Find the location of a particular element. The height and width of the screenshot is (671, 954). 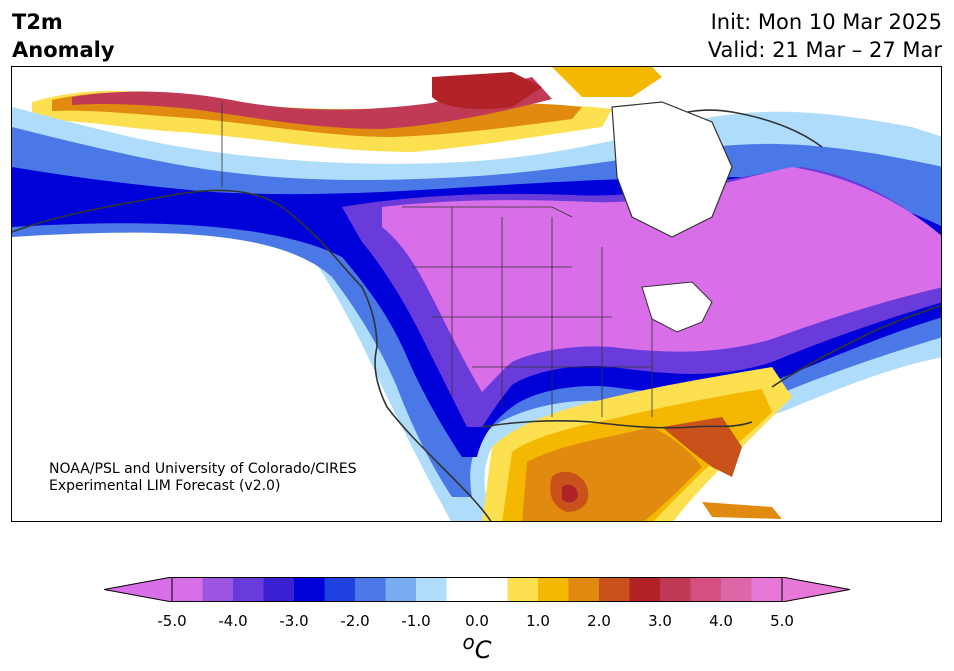

init-date: Init: Mon 10 Mar 2025 is located at coordinates (826, 22).